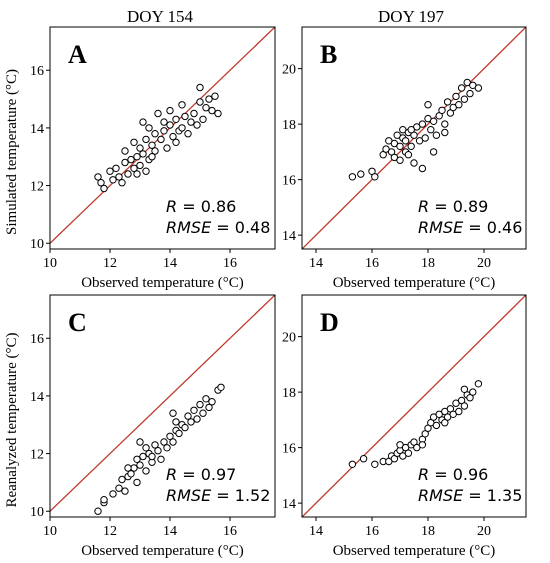  Describe the element at coordinates (162, 283) in the screenshot. I see `x-axis-label: Observed temperature (°C)` at that location.